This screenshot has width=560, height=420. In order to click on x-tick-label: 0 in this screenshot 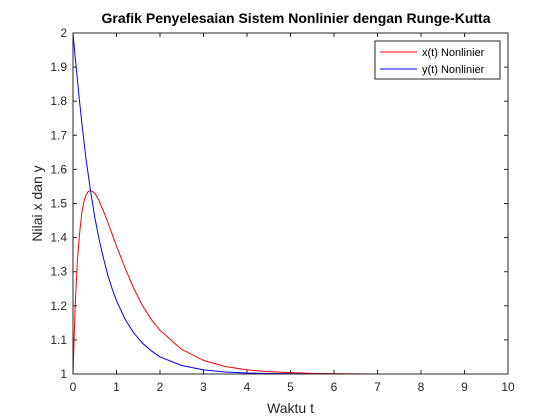, I will do `click(73, 387)`.